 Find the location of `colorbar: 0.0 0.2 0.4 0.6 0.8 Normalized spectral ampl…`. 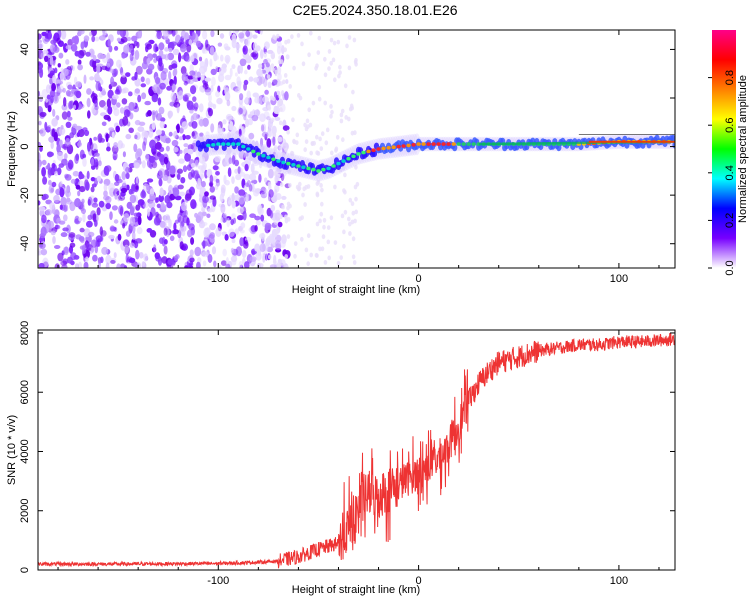

colorbar: 0.0 0.2 0.4 0.6 0.8 Normalized spectral ampl… is located at coordinates (728, 153).